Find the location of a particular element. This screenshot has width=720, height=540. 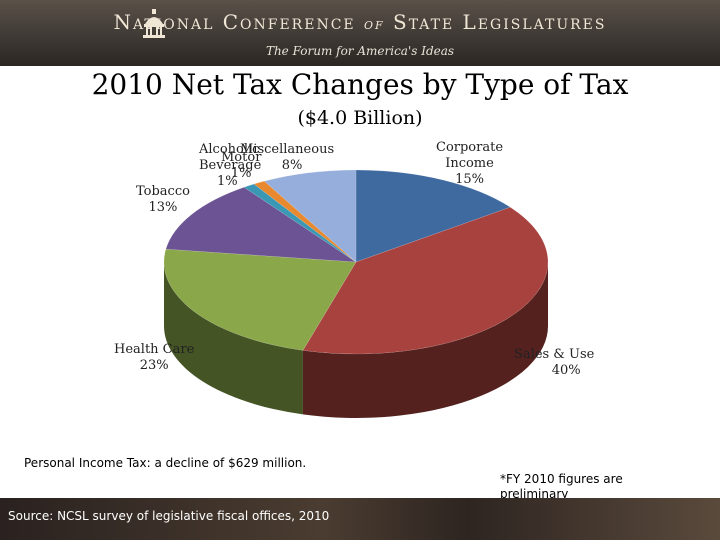

pie-slice-alcoholic-beverage is located at coordinates (300, 223).